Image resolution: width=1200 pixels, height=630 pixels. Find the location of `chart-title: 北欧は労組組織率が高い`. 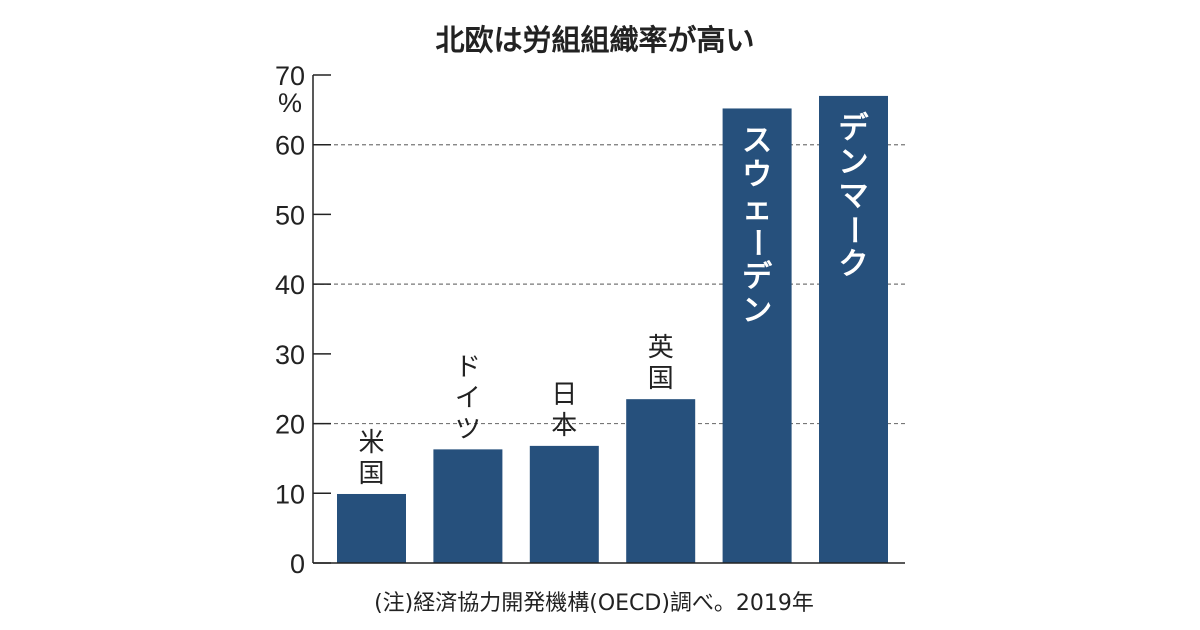

chart-title: 北欧は労組組織率が高い is located at coordinates (594, 40).